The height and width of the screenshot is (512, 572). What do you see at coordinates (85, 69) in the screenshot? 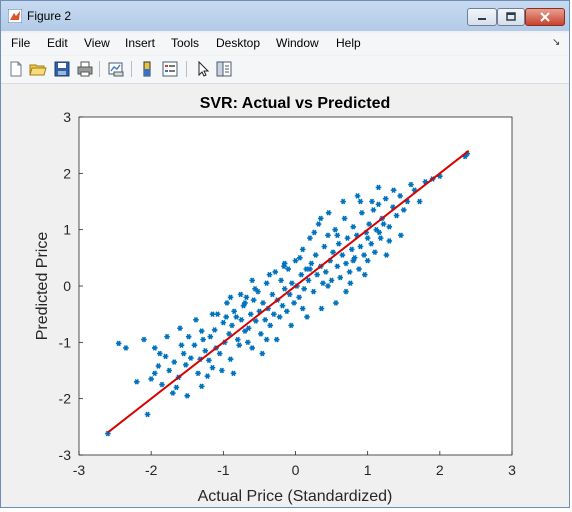
I see `print-icon` at bounding box center [85, 69].